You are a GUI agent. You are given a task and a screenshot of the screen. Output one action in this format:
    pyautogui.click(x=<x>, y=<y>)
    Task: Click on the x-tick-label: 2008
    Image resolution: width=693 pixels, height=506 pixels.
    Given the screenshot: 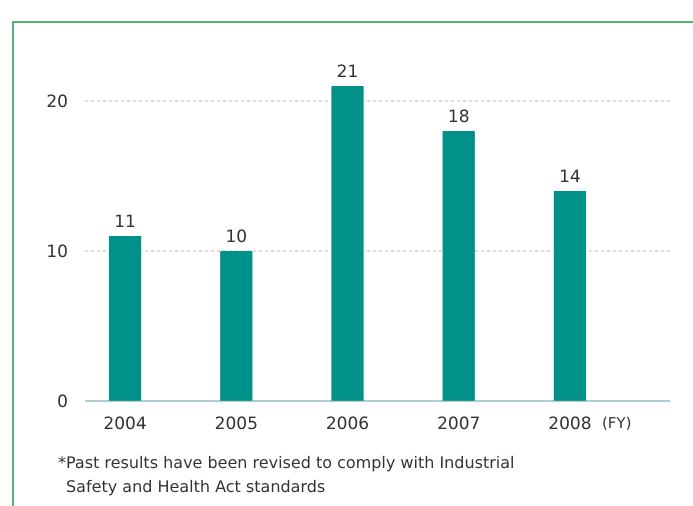 What is the action you would take?
    pyautogui.click(x=570, y=424)
    